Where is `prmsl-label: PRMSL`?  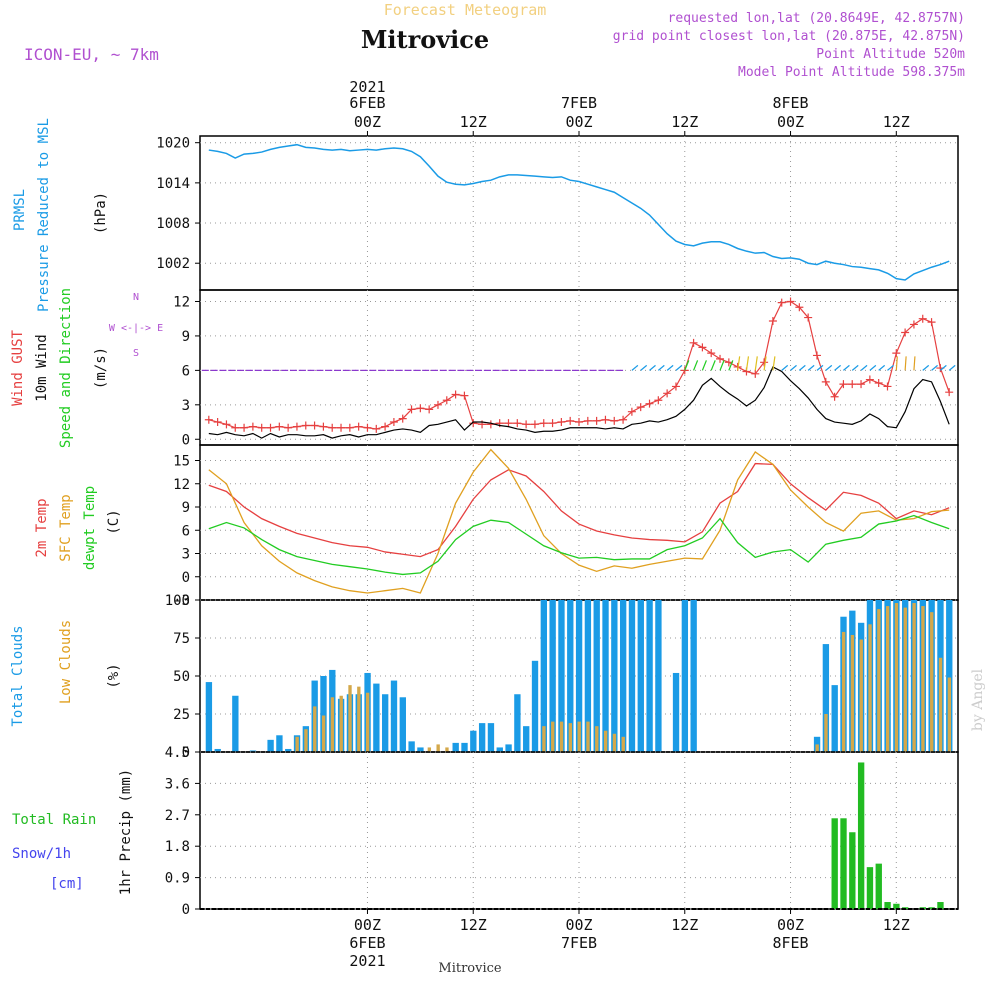 prmsl-label: PRMSL is located at coordinates (20, 210).